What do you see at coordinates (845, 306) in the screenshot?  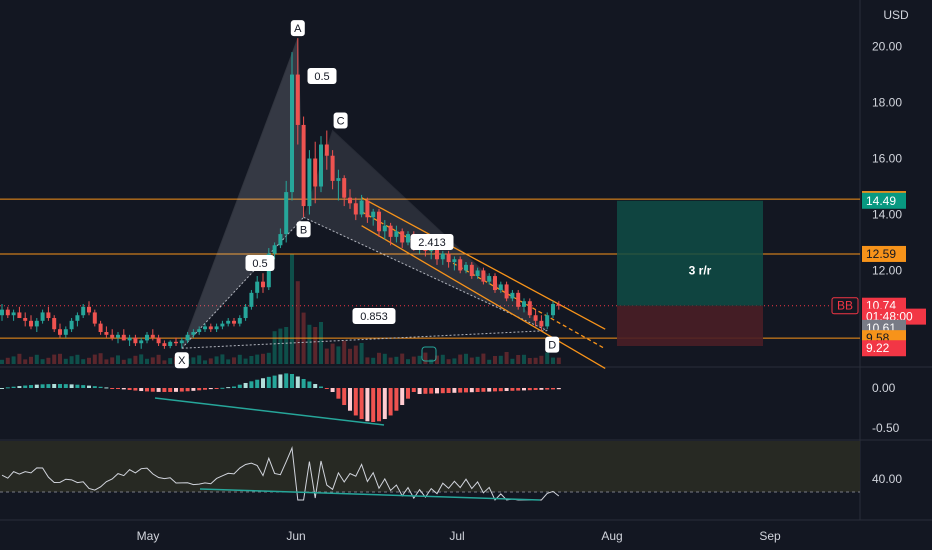 I see `symbol-badge` at bounding box center [845, 306].